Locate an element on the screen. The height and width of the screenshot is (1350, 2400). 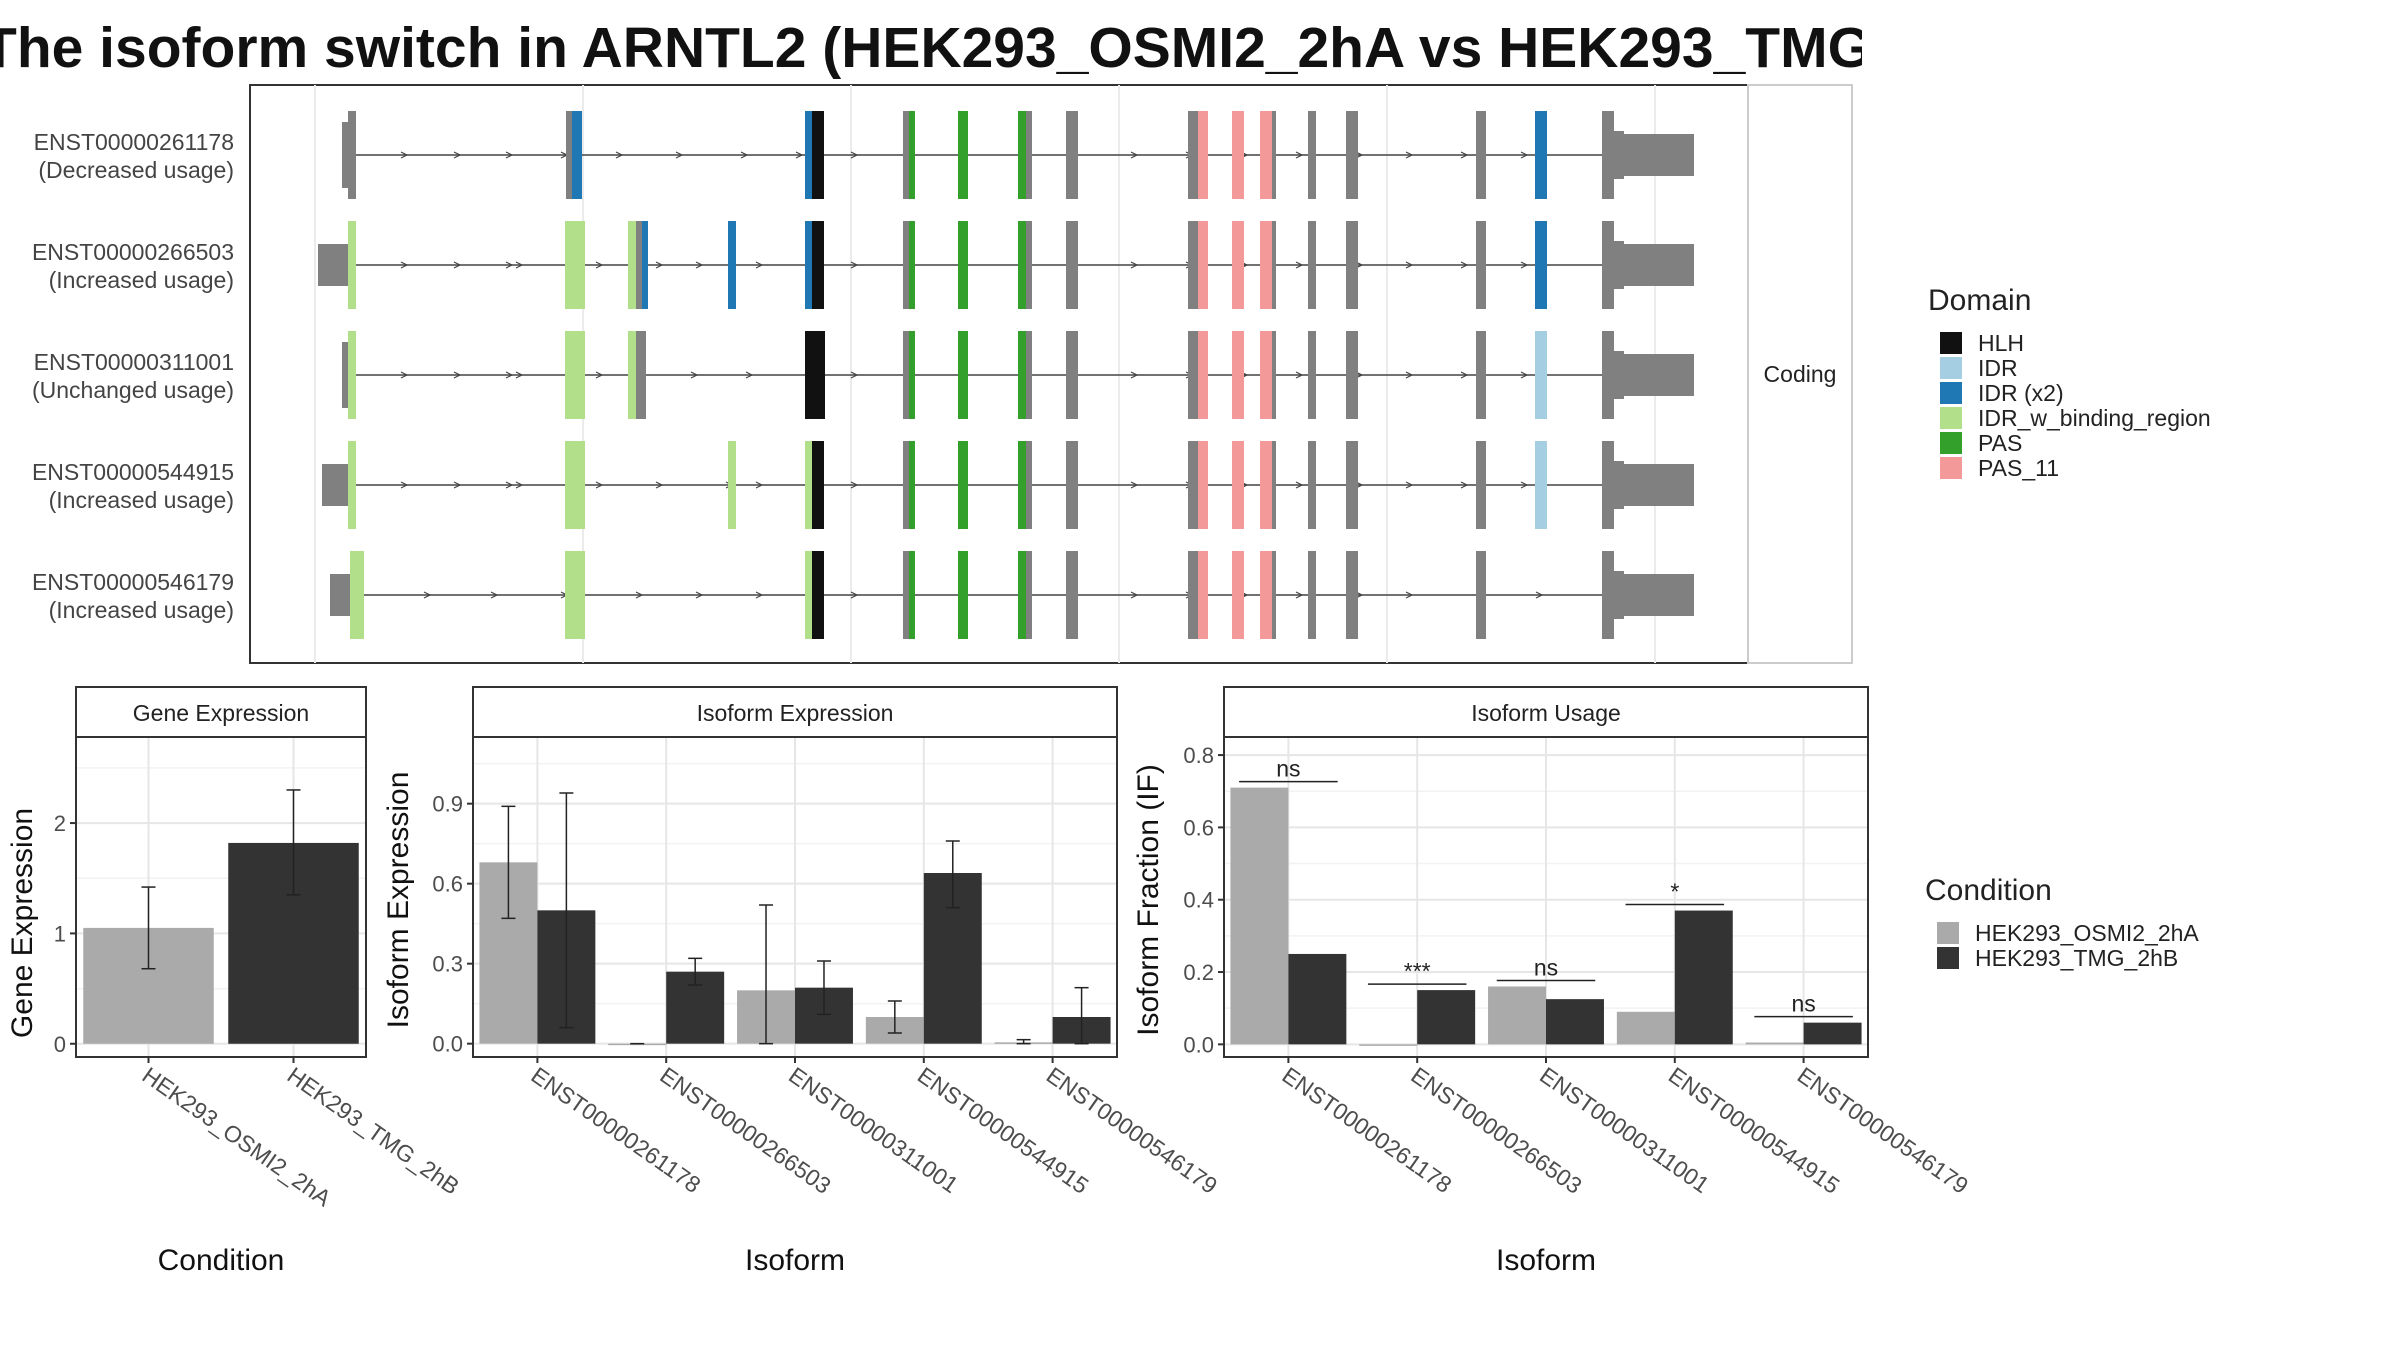
significance-label: * is located at coordinates (1674, 892).